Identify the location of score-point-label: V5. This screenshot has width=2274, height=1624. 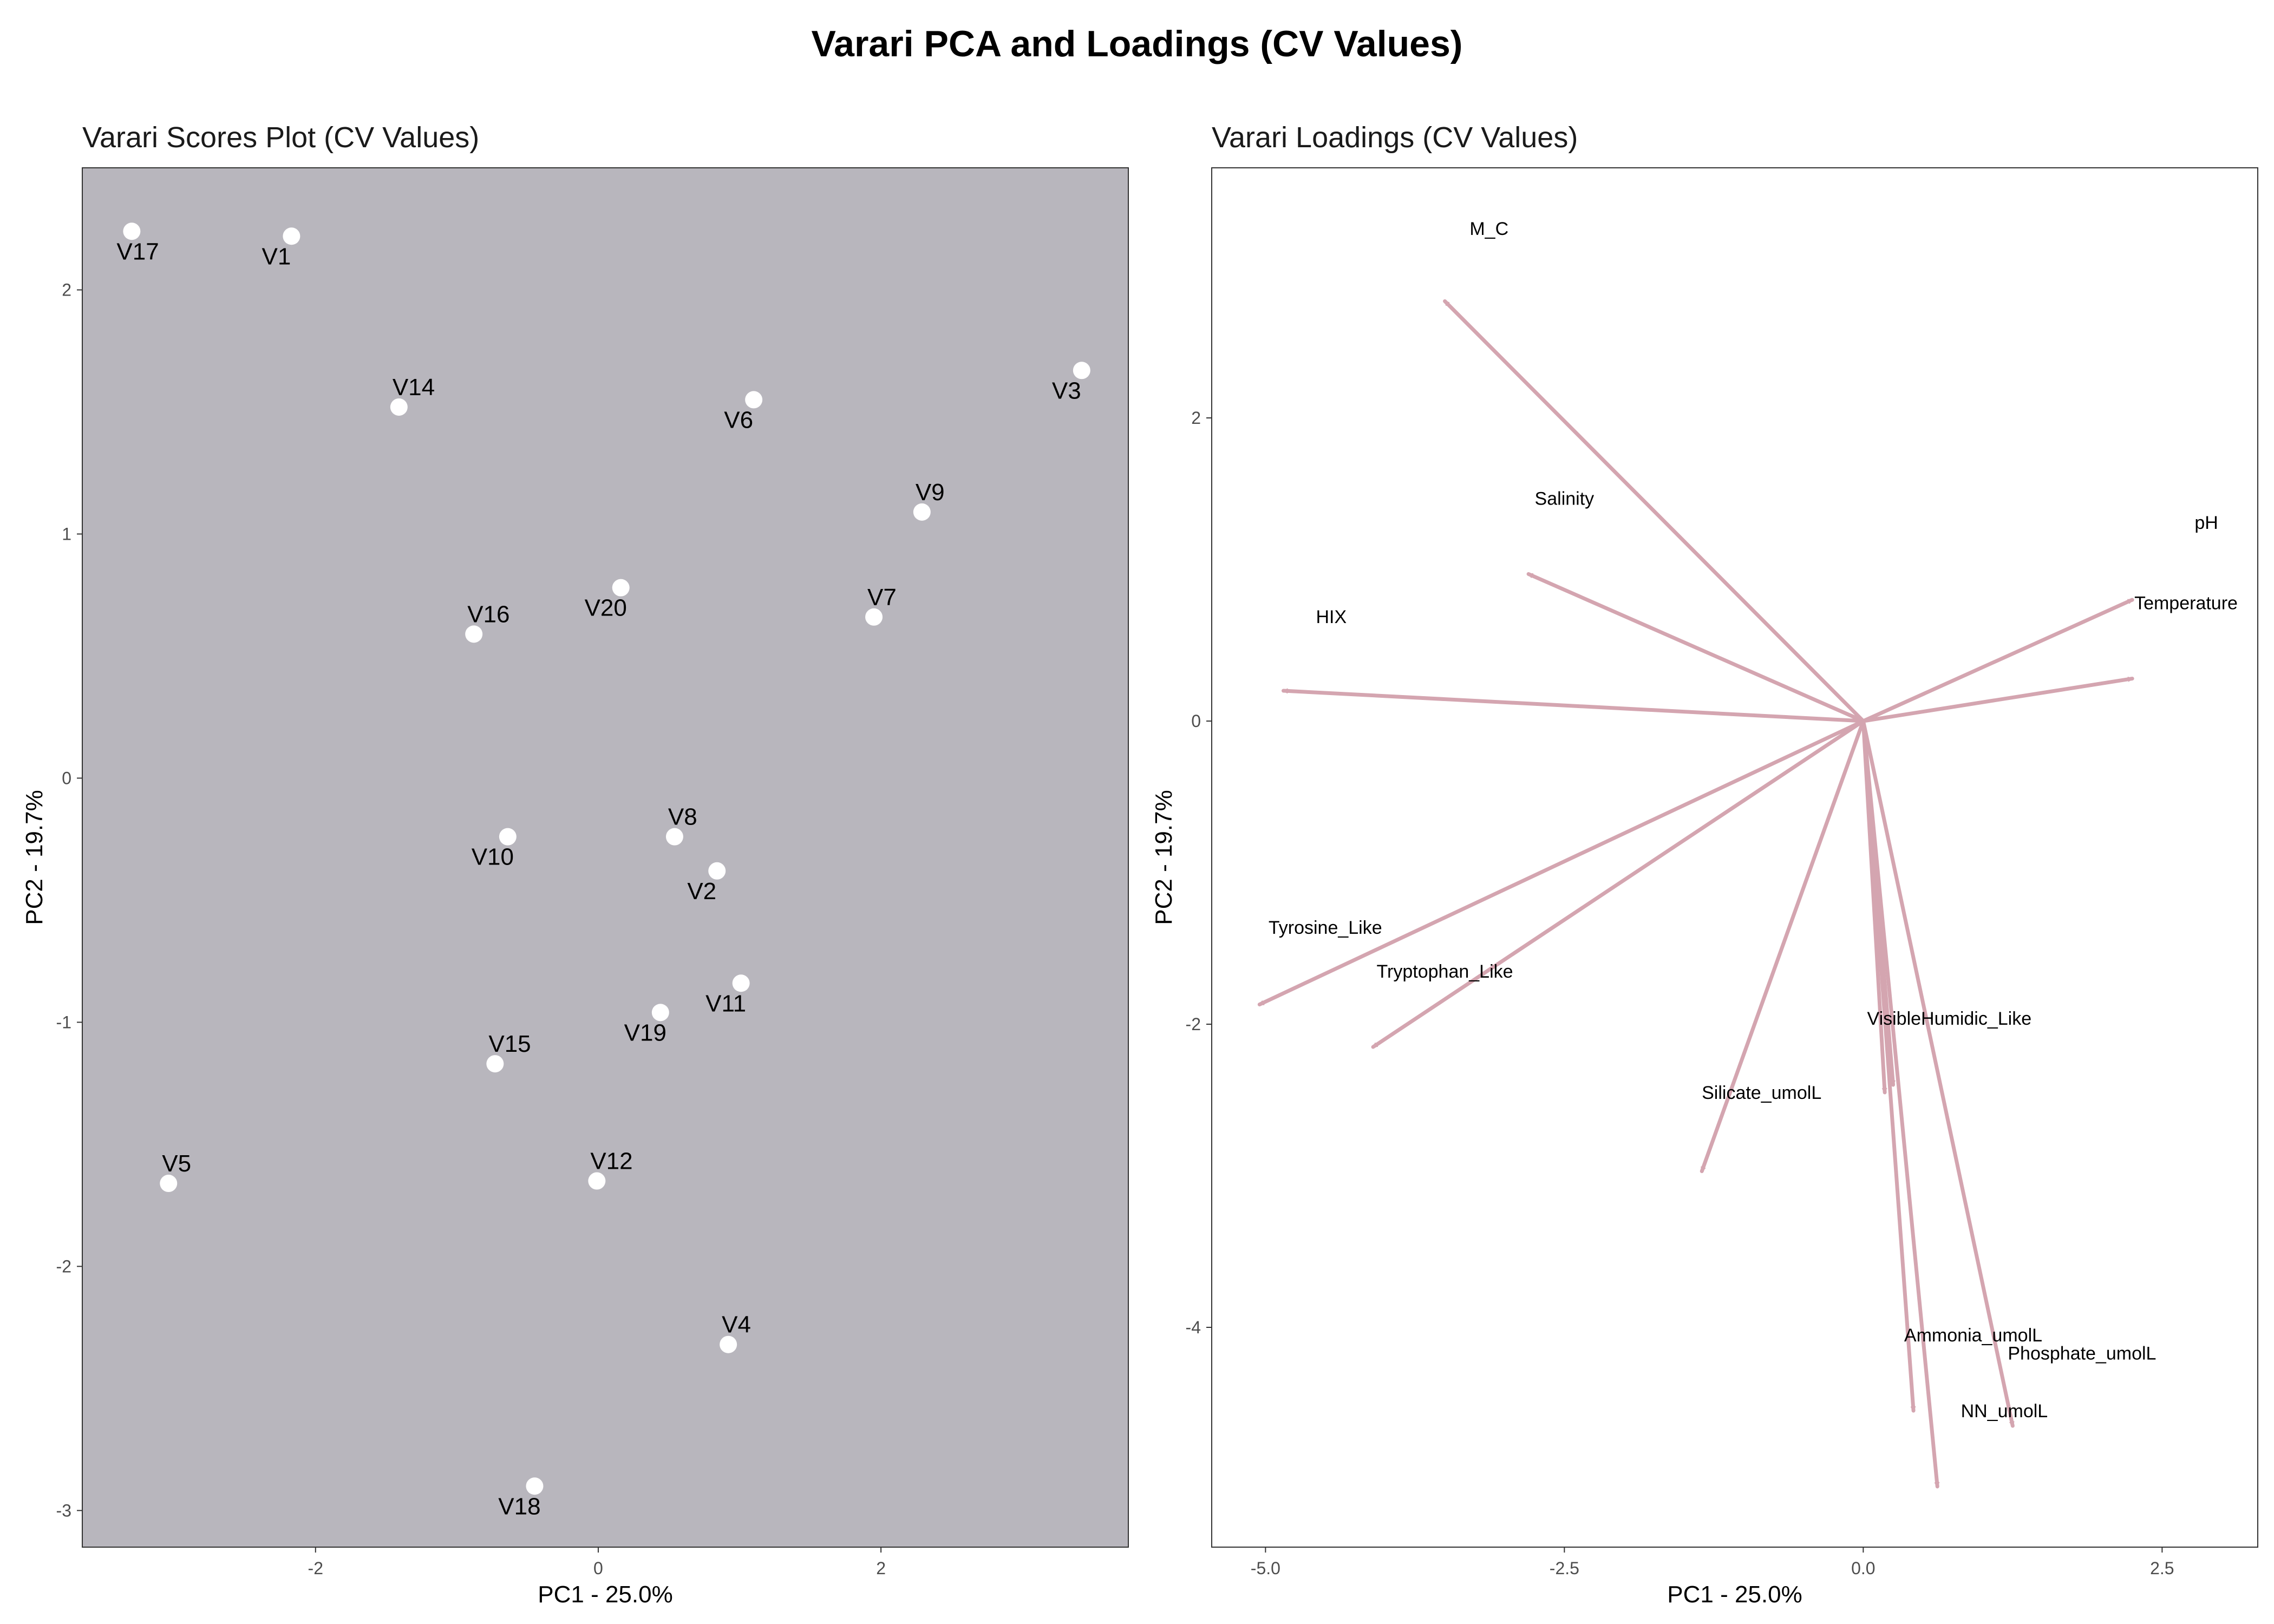
(177, 1163).